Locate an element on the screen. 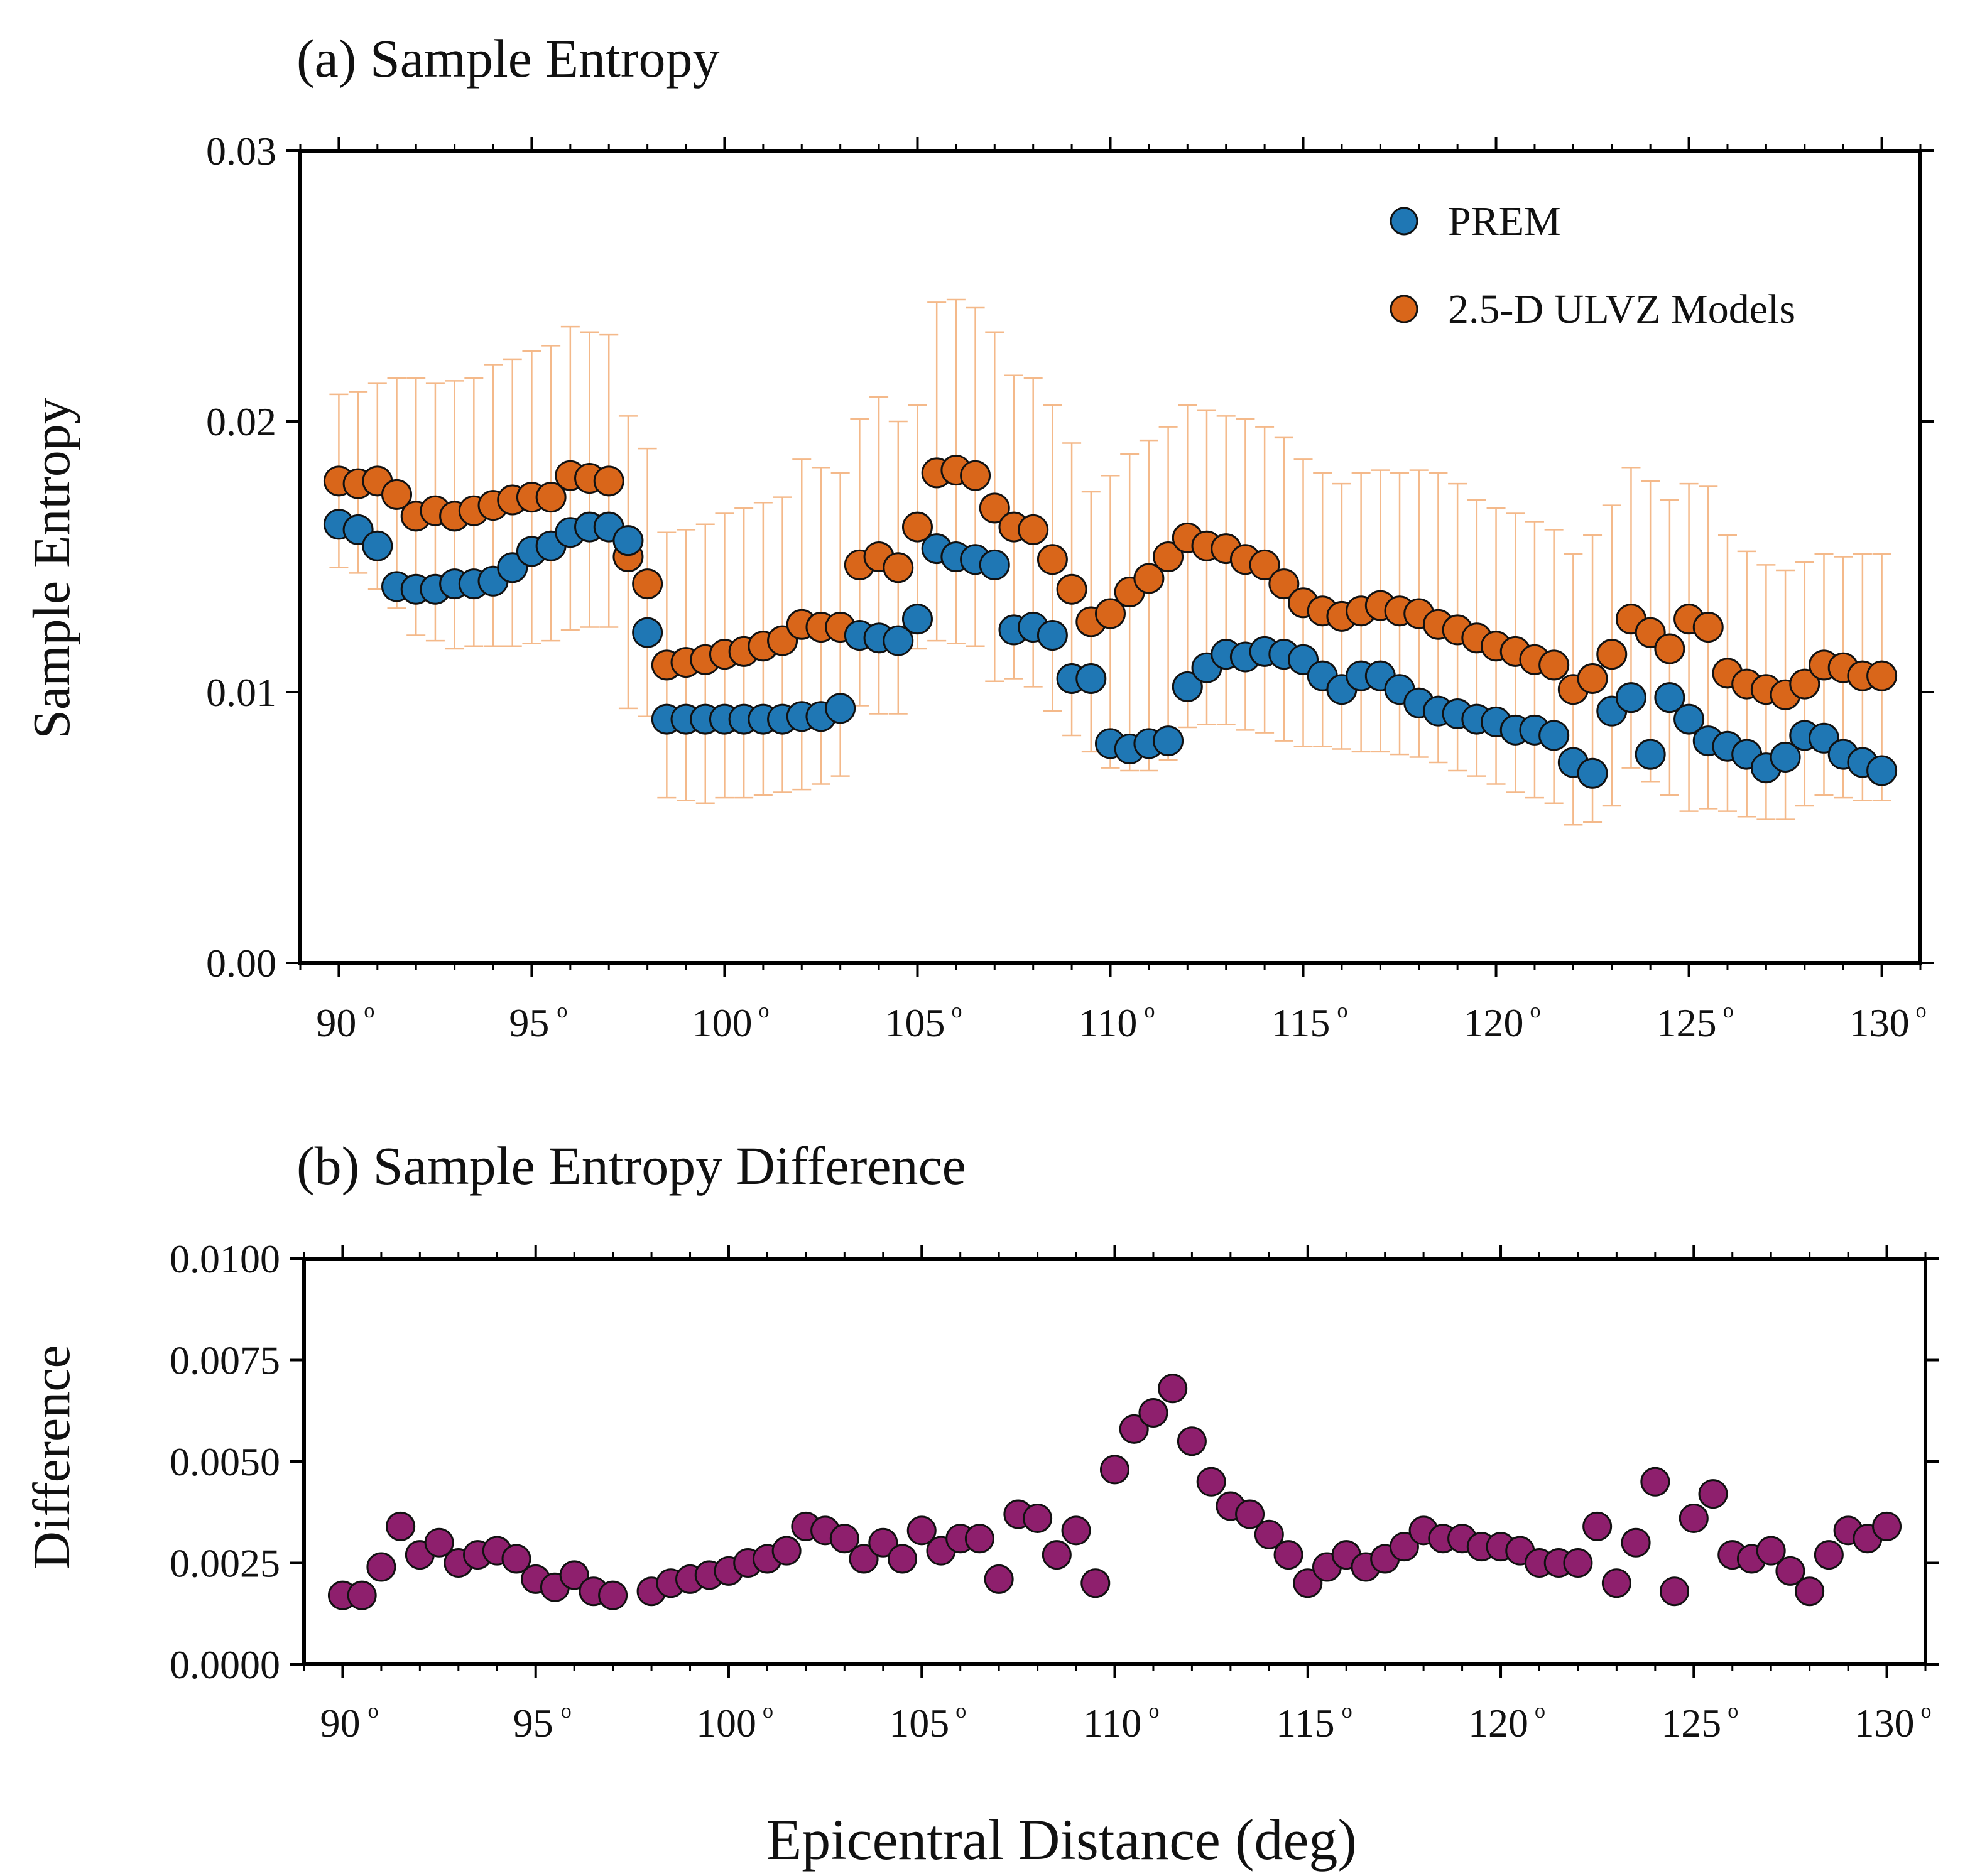  chart-b-title: (b) Sample Entropy Difference is located at coordinates (631, 1166).